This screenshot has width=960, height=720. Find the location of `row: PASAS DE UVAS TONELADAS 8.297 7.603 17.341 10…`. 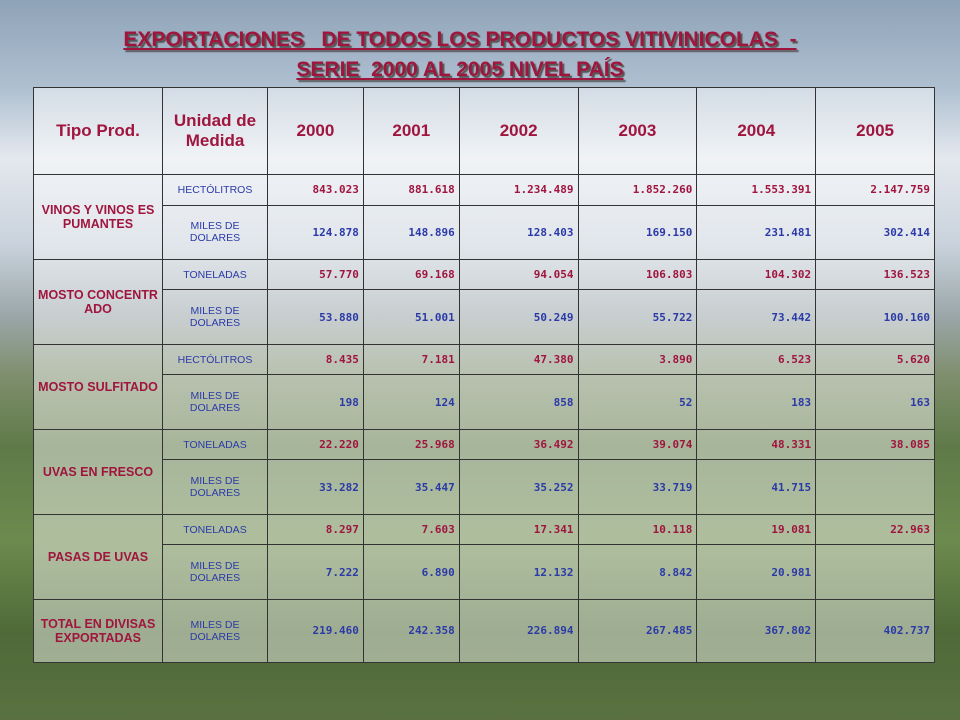

row: PASAS DE UVAS TONELADAS 8.297 7.603 17.341 10… is located at coordinates (484, 556).